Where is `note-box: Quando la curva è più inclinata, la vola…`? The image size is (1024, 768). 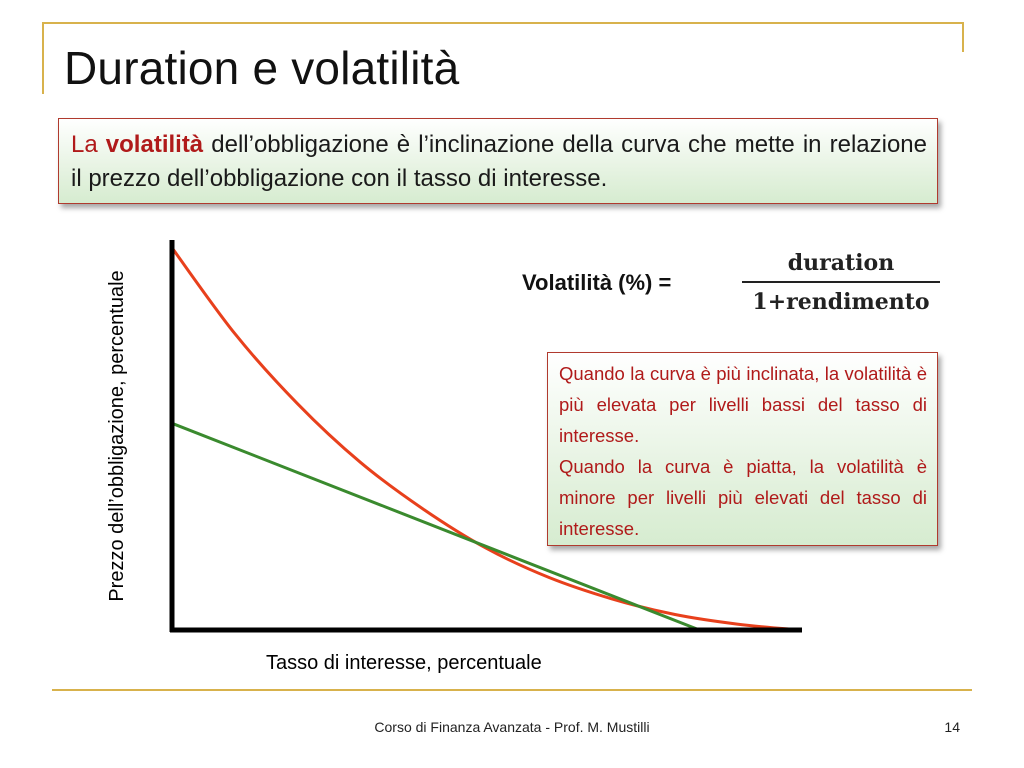 note-box: Quando la curva è più inclinata, la vola… is located at coordinates (742, 449).